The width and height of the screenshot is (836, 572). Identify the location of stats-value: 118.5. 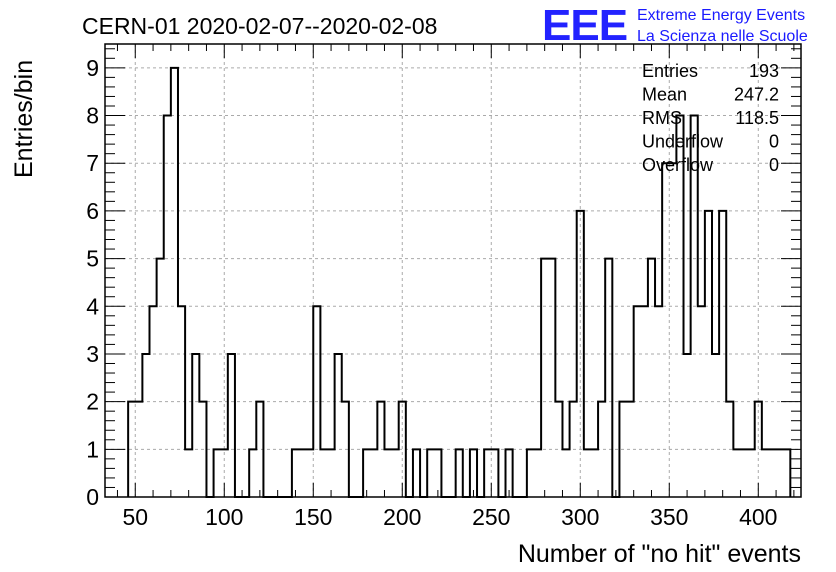
(757, 118).